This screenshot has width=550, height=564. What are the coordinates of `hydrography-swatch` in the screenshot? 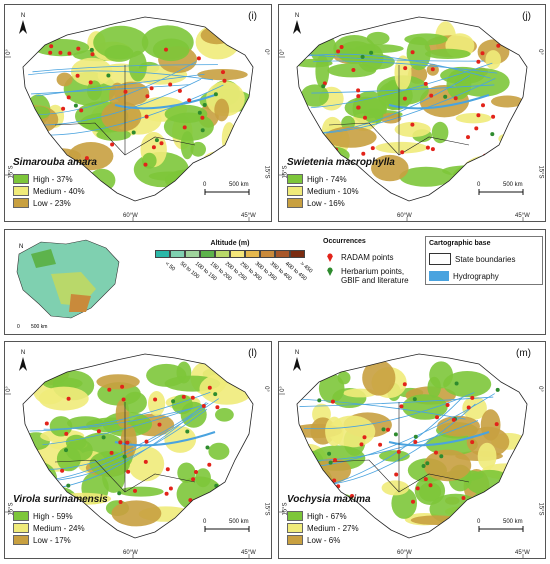 It's located at (439, 276).